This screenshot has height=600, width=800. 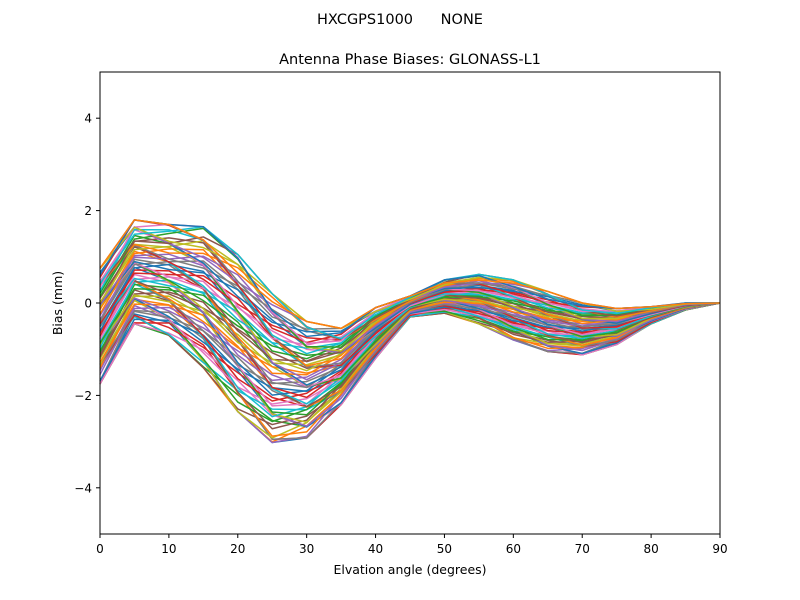 I want to click on x-tick-label: 0, so click(x=100, y=549).